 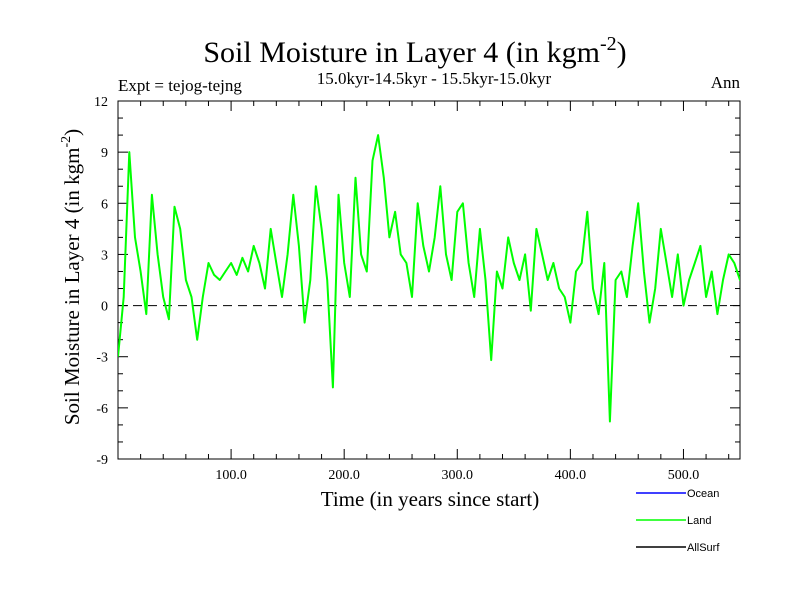 I want to click on x-tick-label: 400.0, so click(x=571, y=475).